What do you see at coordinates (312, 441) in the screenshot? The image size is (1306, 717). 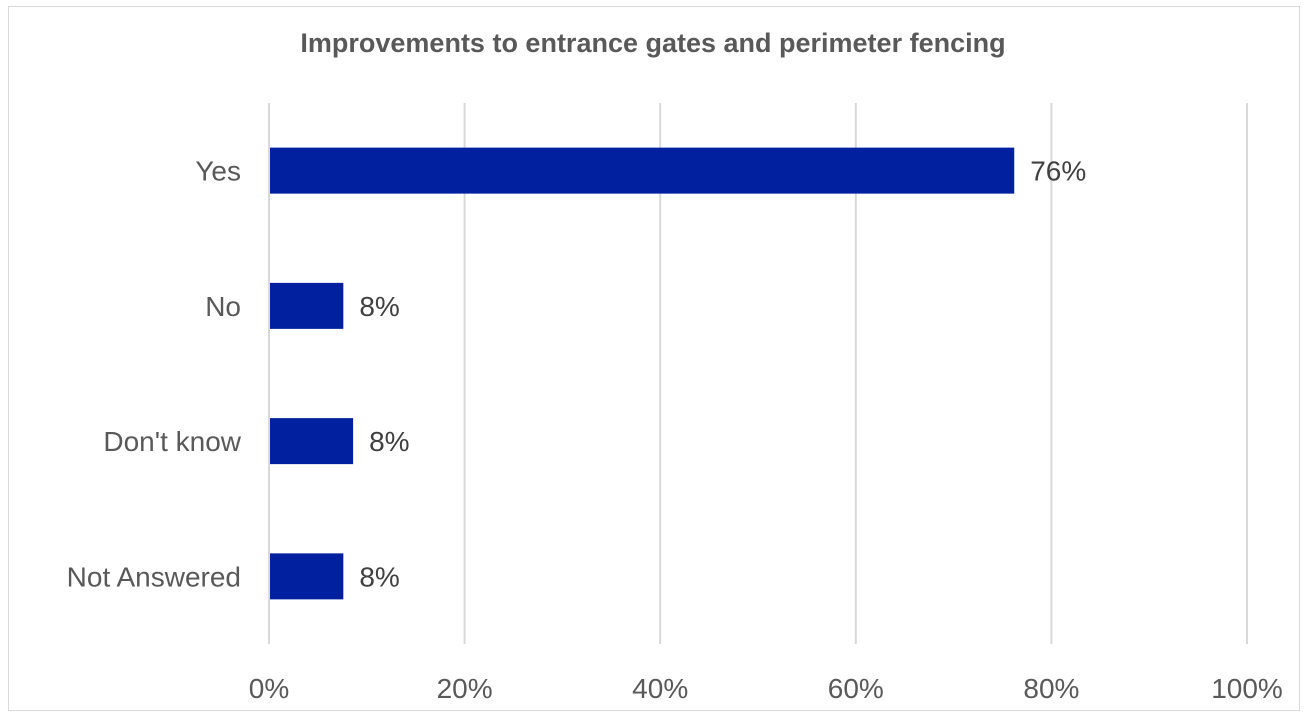 I see `bar-don-t-know` at bounding box center [312, 441].